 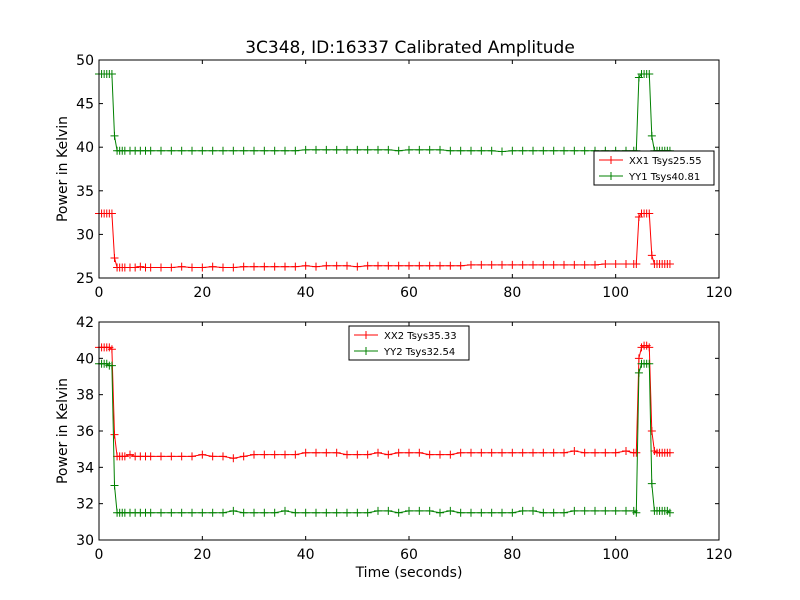 What do you see at coordinates (384, 240) in the screenshot?
I see `series-xx-line` at bounding box center [384, 240].